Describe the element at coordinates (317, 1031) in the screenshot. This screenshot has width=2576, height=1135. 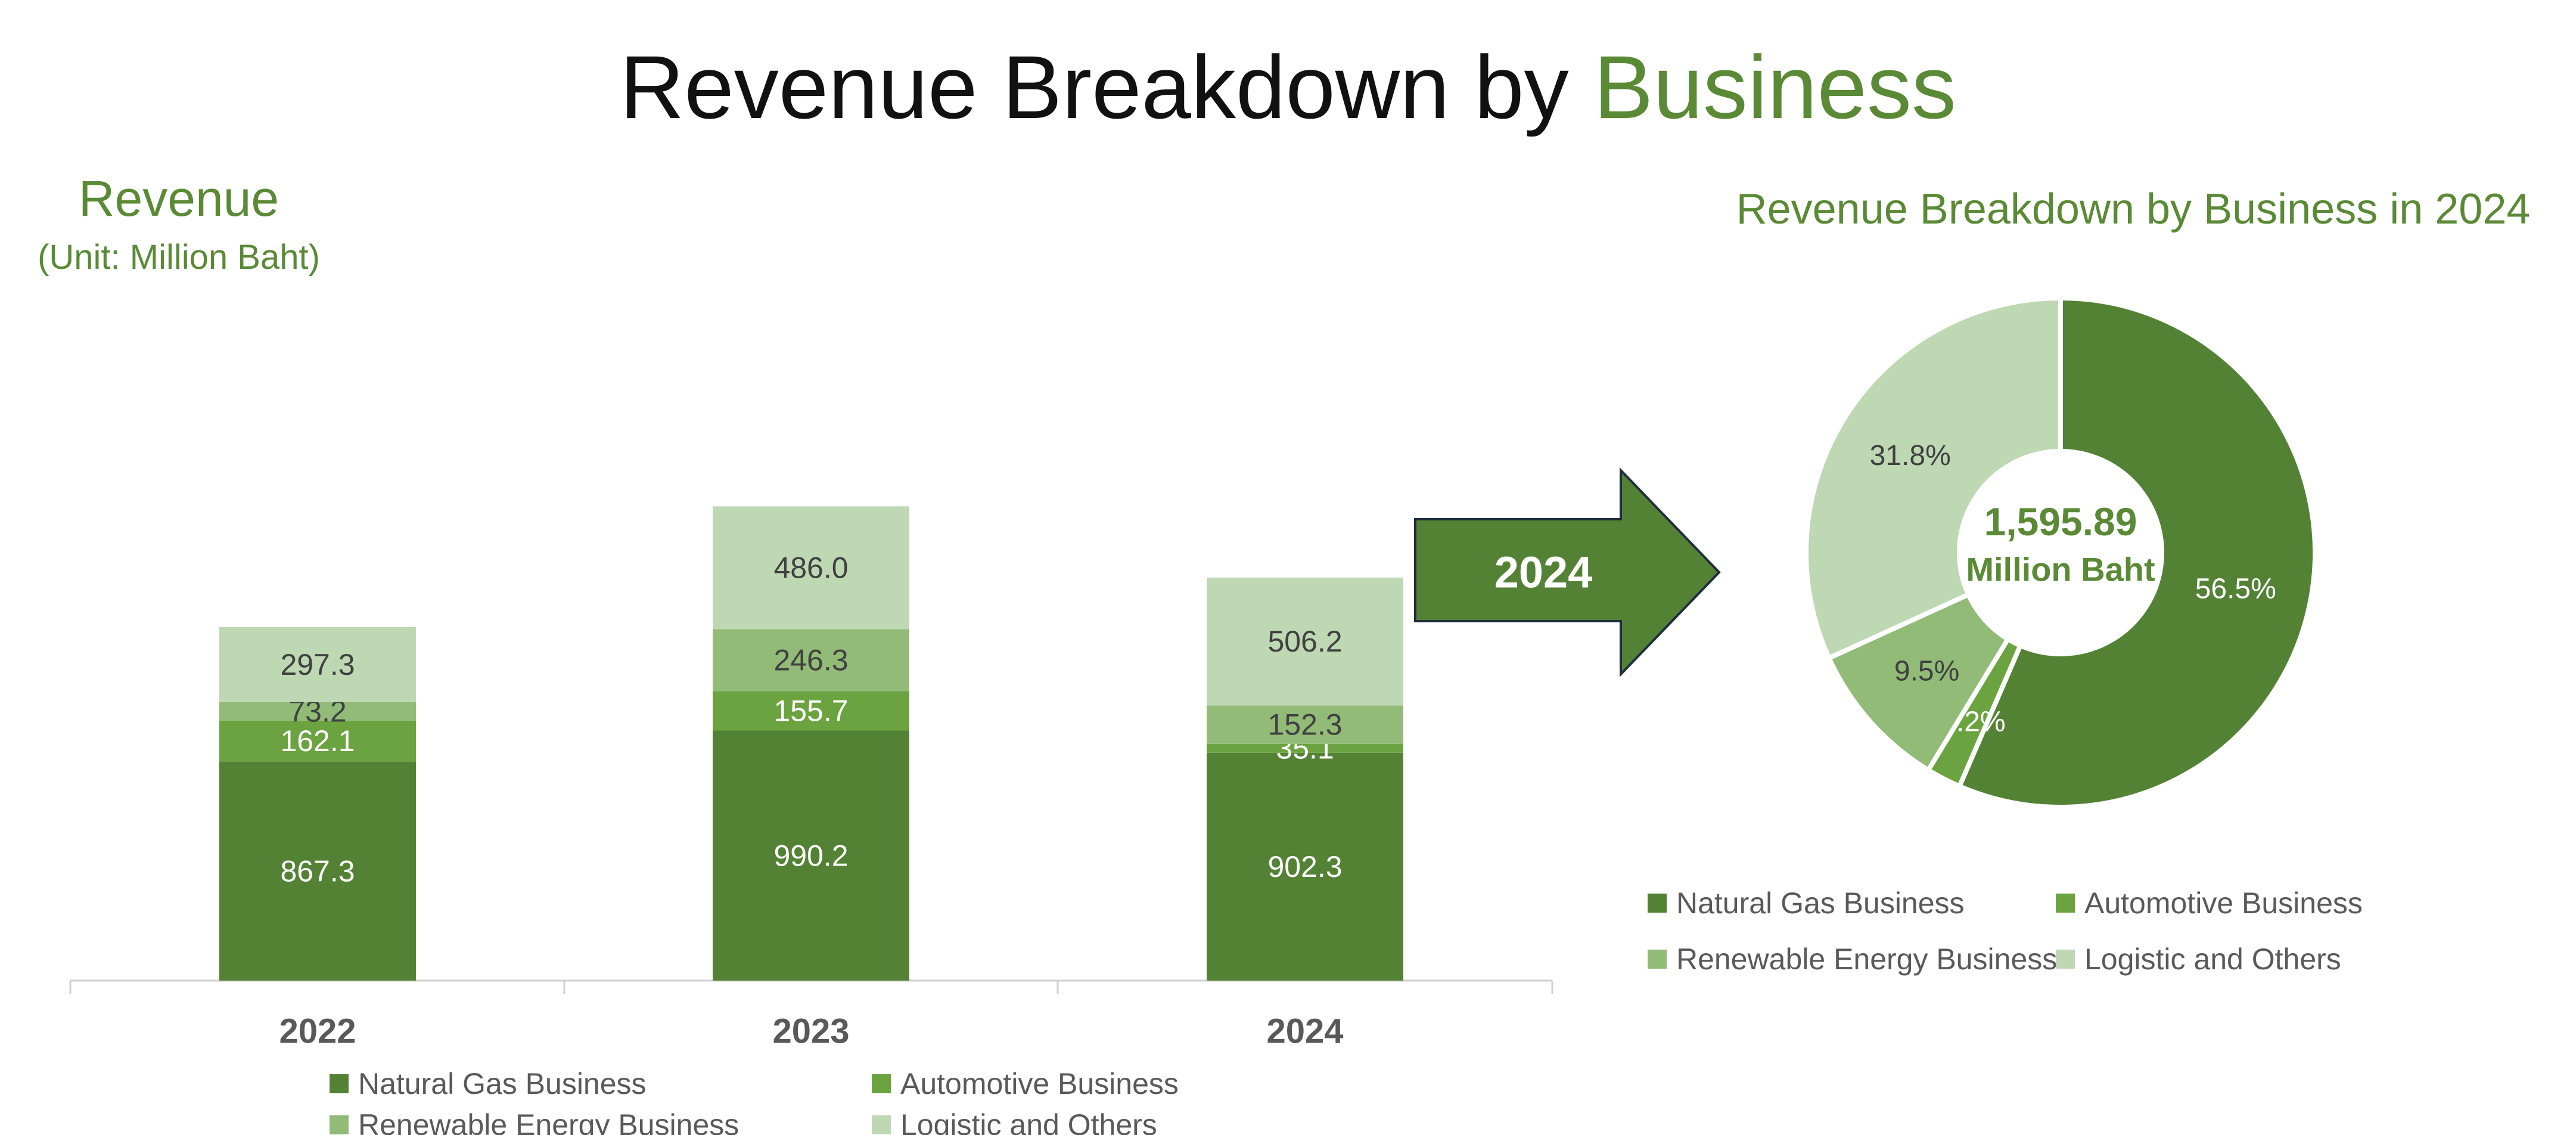
I see `x-tick-label: 2022` at that location.